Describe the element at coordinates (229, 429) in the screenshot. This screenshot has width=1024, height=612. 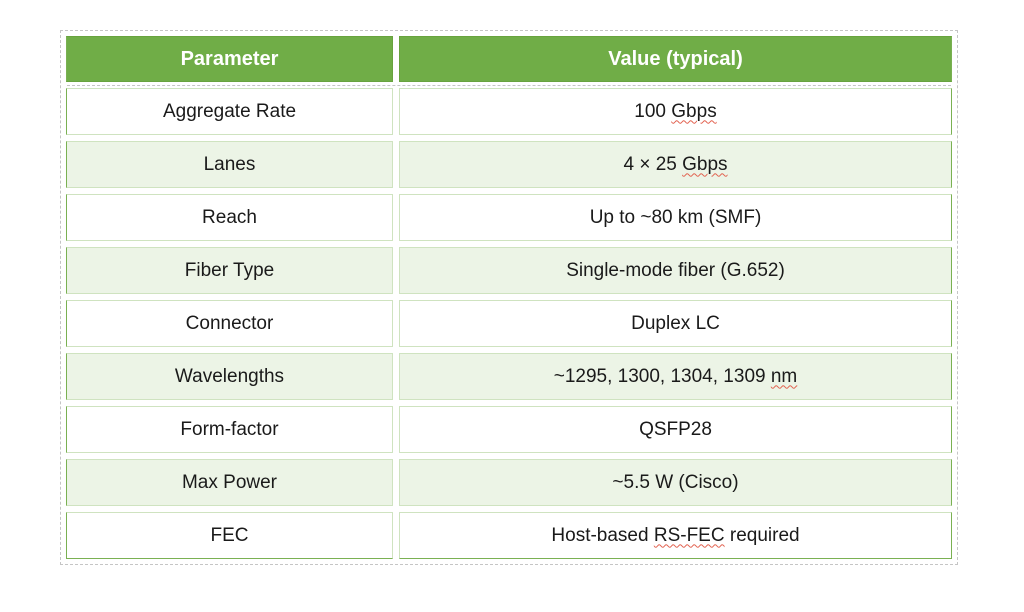
I see `param-cell-form-factor: Form-factor` at that location.